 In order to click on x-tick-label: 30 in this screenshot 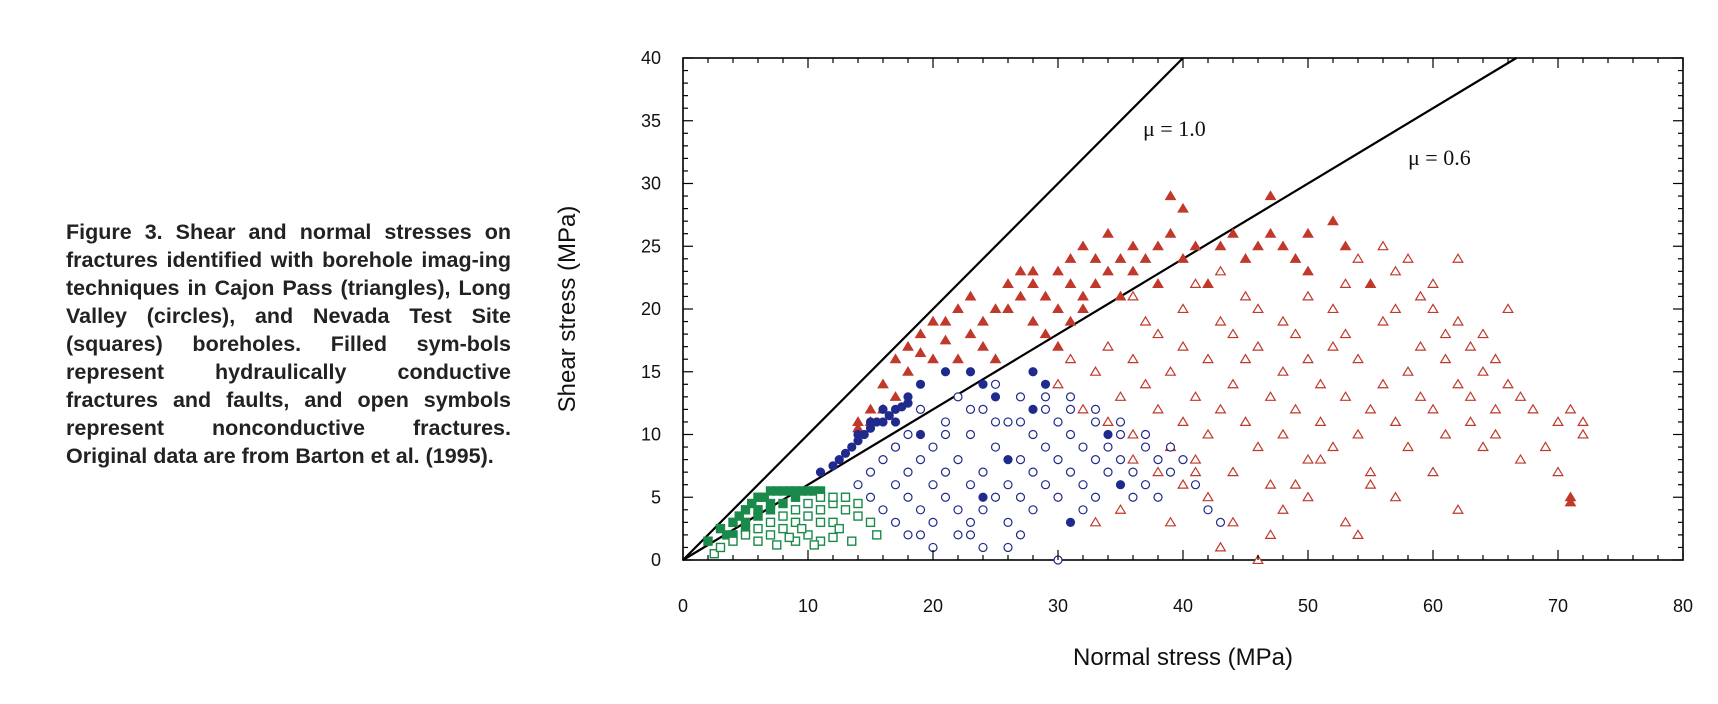, I will do `click(1058, 606)`.